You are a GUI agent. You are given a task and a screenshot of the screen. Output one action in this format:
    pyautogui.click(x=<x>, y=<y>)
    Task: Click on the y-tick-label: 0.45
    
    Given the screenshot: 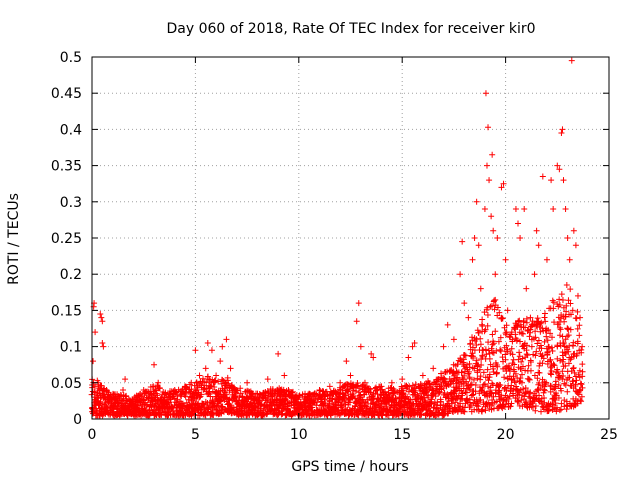 What is the action you would take?
    pyautogui.click(x=66, y=94)
    